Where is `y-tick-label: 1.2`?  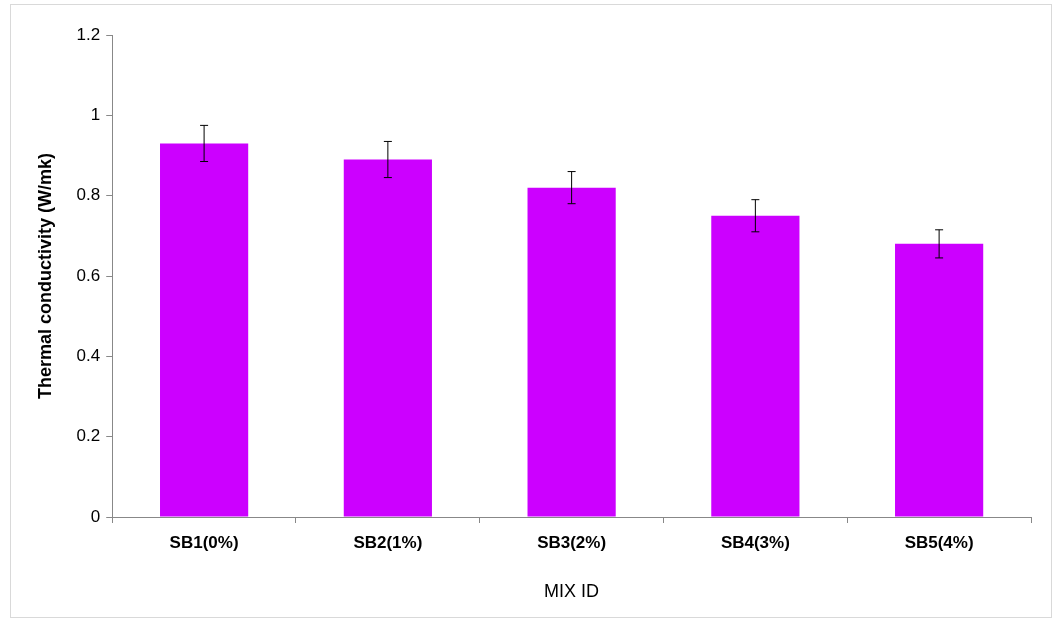 y-tick-label: 1.2 is located at coordinates (88, 34).